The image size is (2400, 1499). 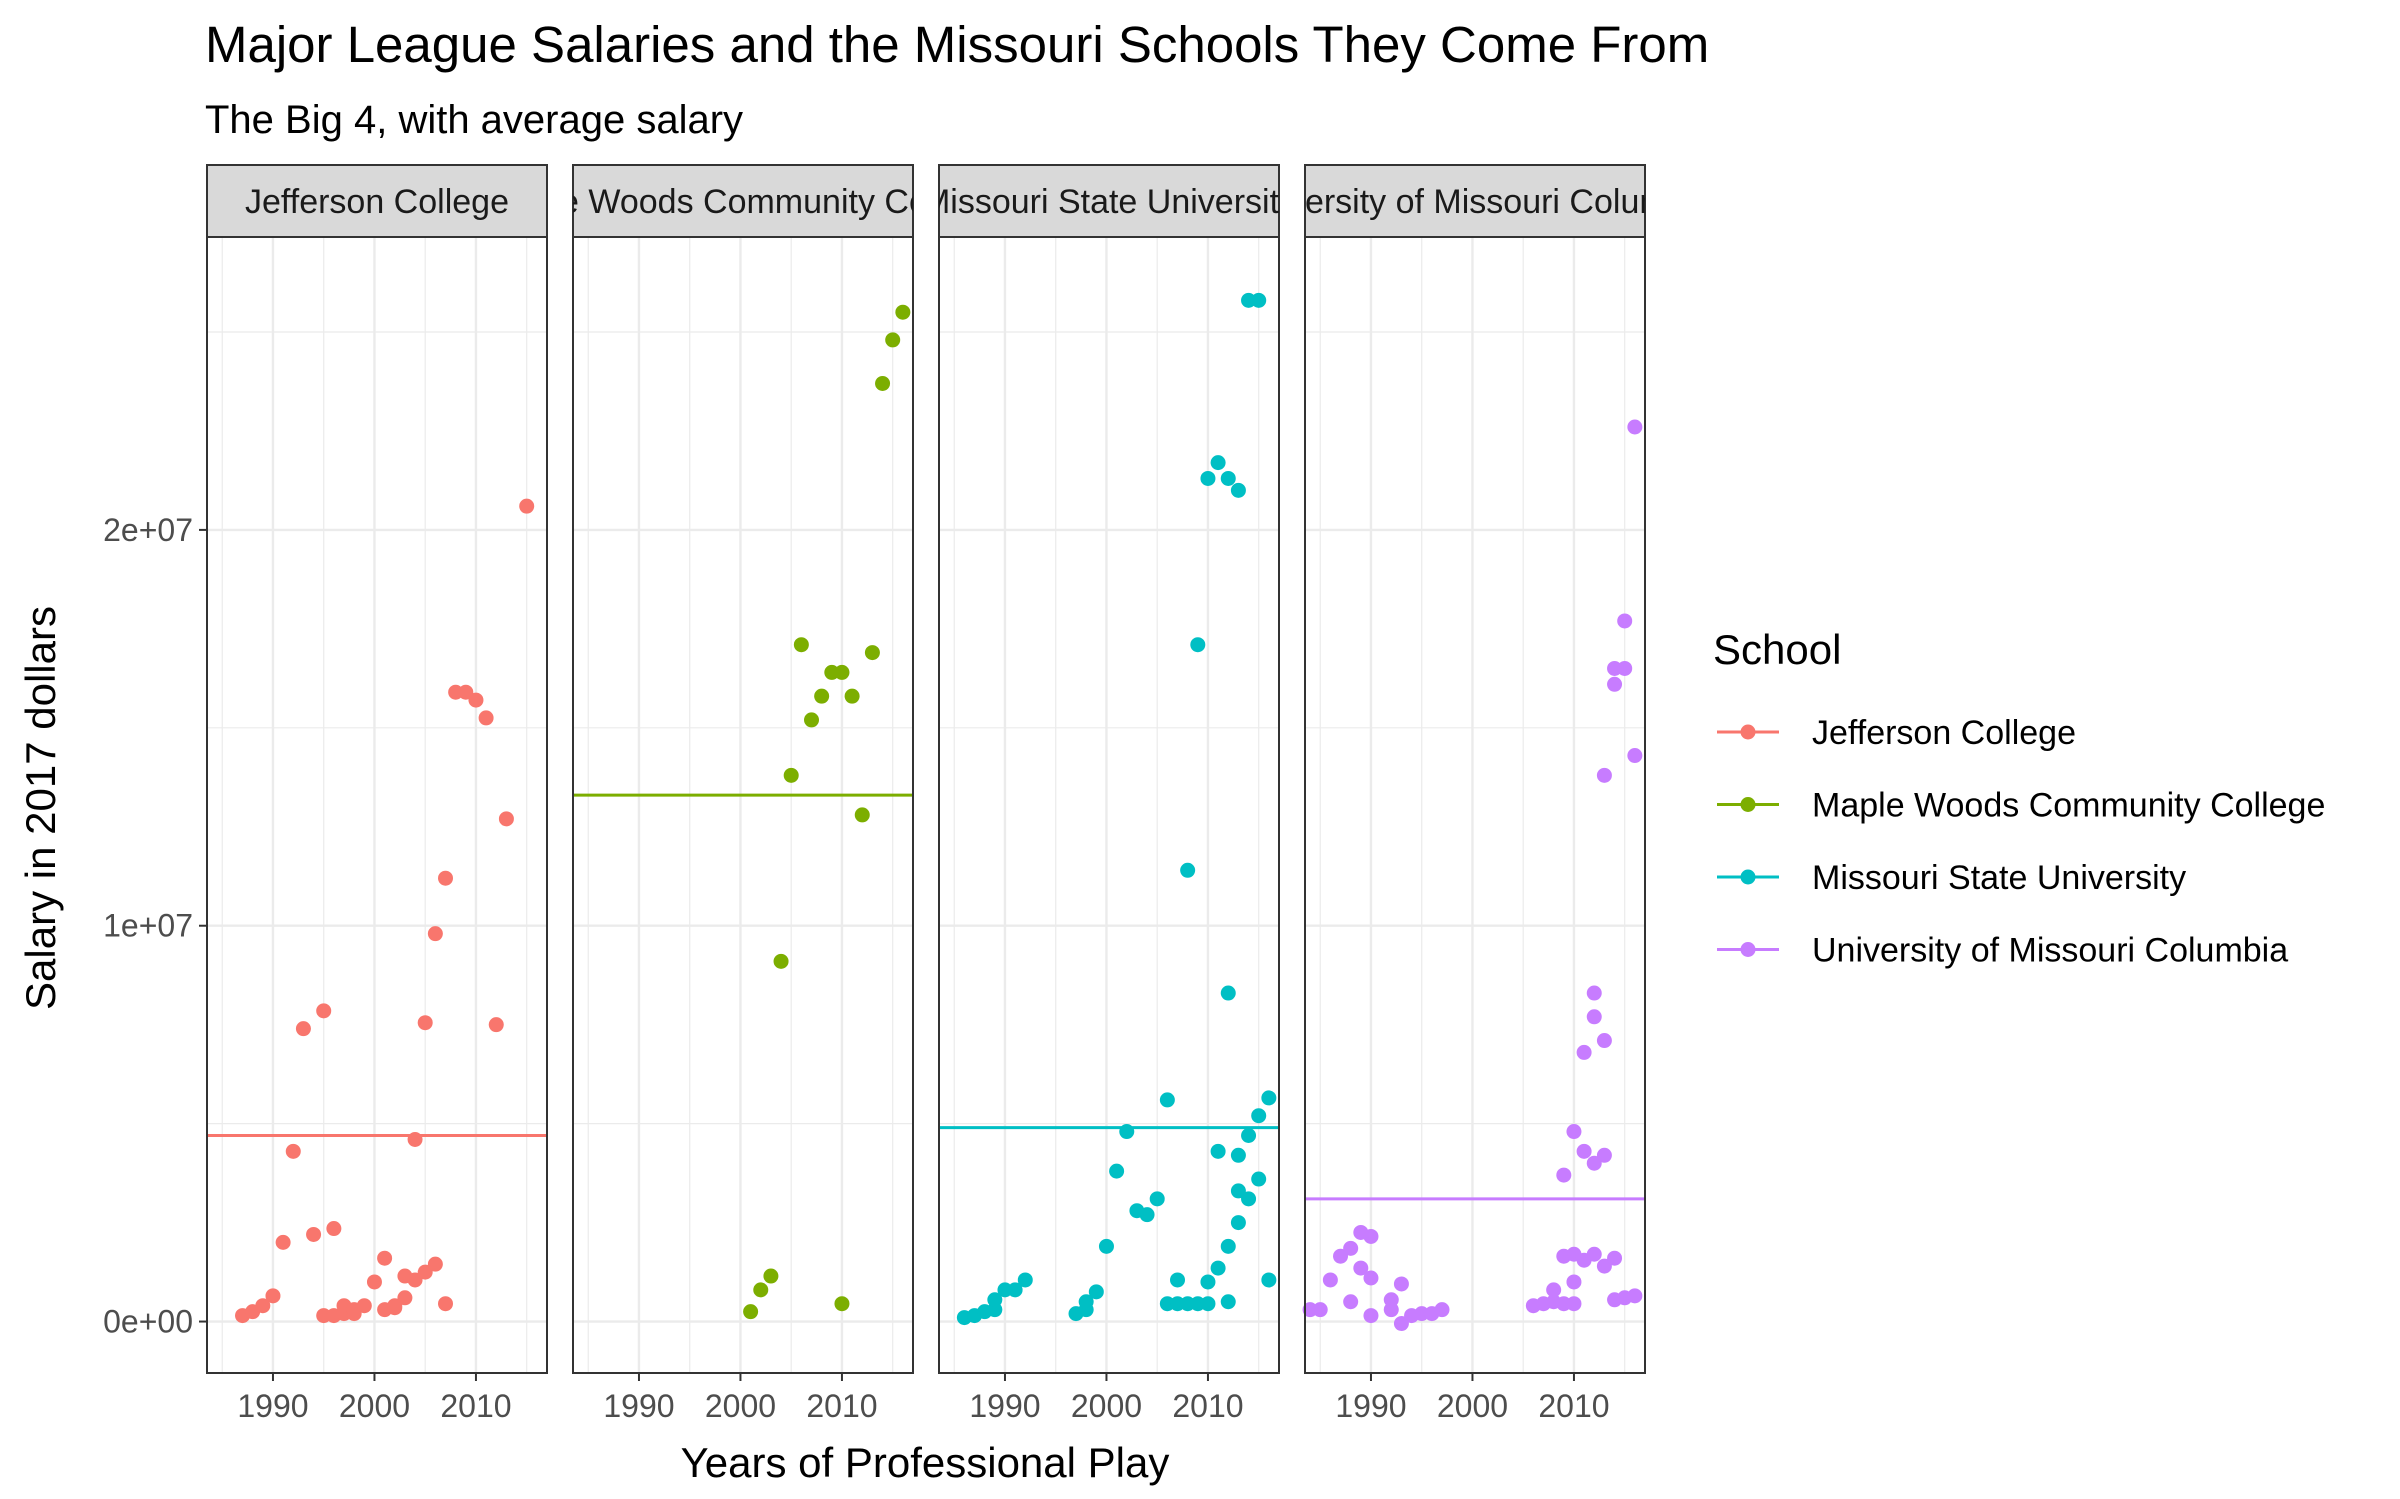 What do you see at coordinates (2068, 806) in the screenshot?
I see `legend-label: Maple Woods Community College` at bounding box center [2068, 806].